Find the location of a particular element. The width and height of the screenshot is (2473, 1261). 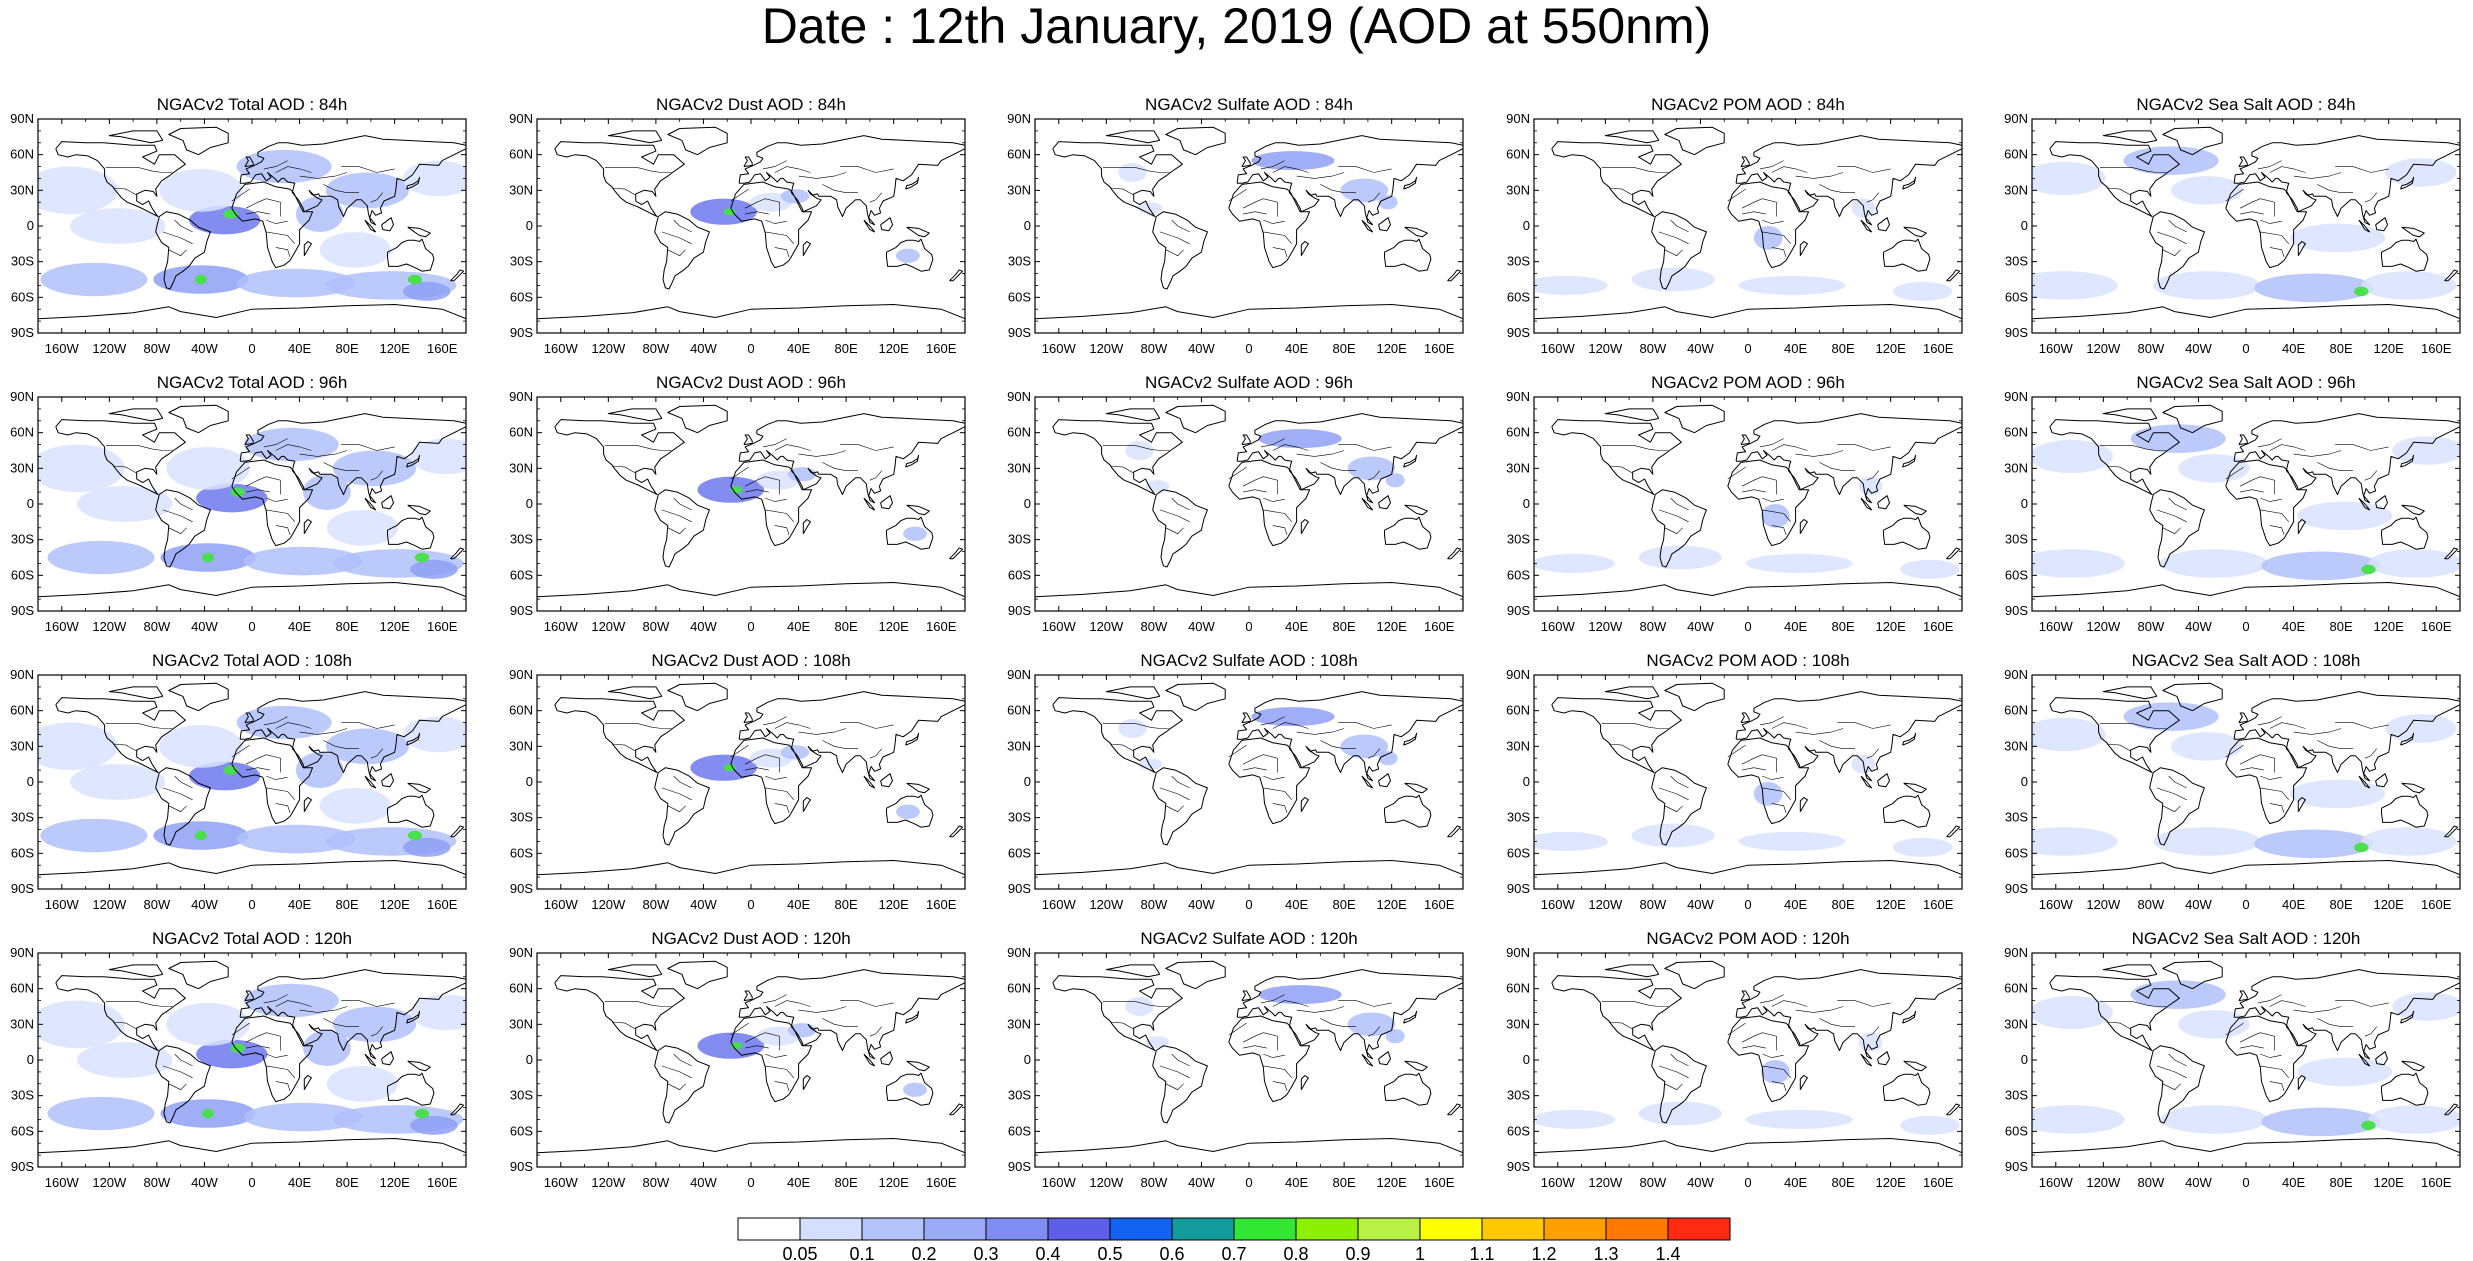

panel-title: NGACv2 Sea Salt AOD : 108h is located at coordinates (2246, 660).